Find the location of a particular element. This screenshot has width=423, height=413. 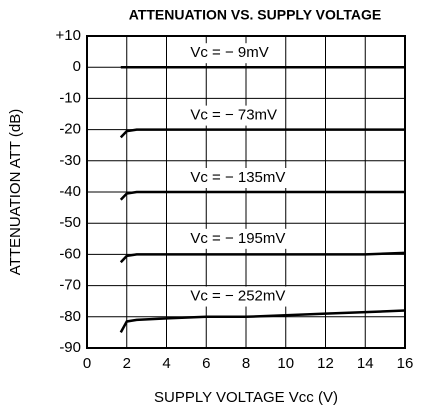

x-tick-label: 0 is located at coordinates (87, 363).